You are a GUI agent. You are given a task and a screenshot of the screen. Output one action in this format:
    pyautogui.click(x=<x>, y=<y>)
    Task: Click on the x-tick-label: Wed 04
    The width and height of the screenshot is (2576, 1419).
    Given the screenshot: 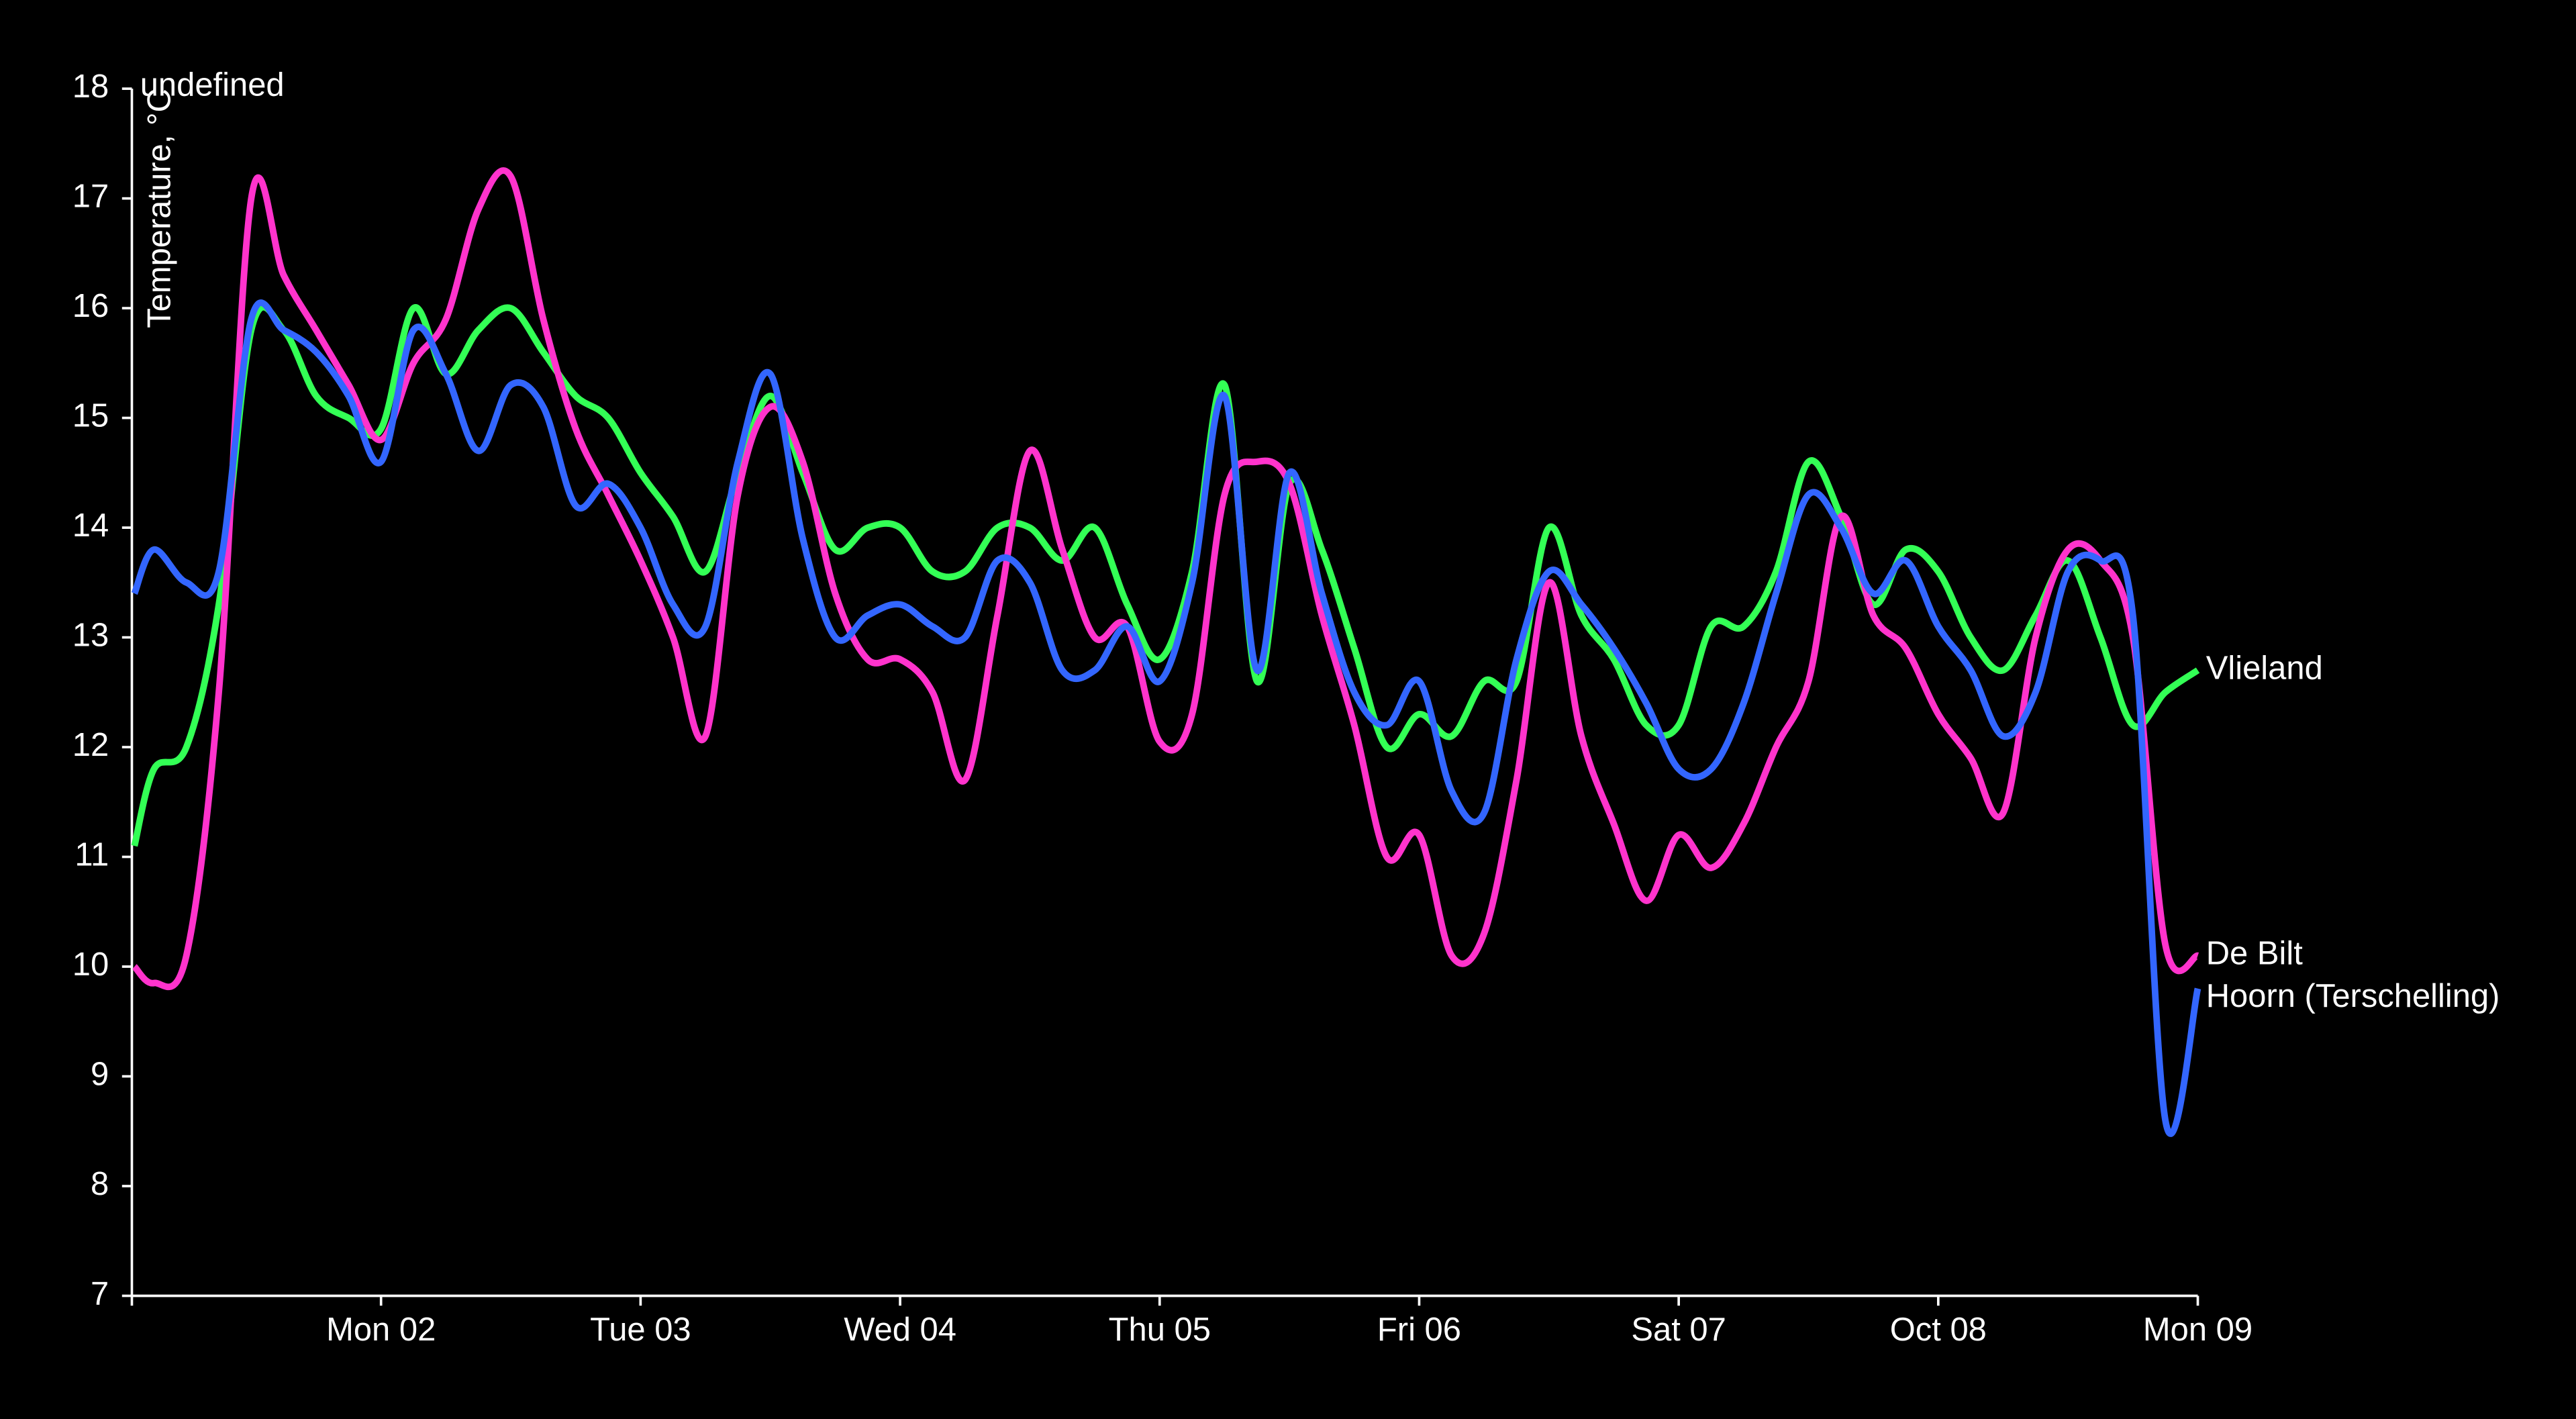 What is the action you would take?
    pyautogui.click(x=900, y=1330)
    